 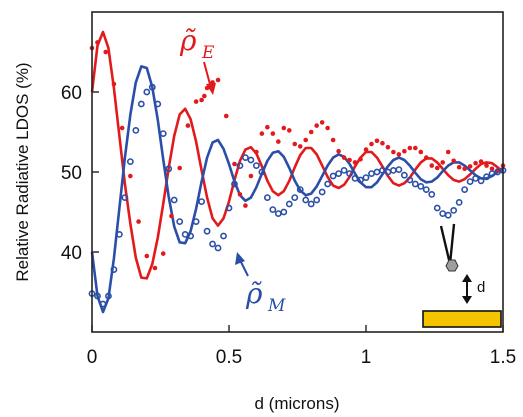 I want to click on y-tick-label: 40, so click(x=71, y=253).